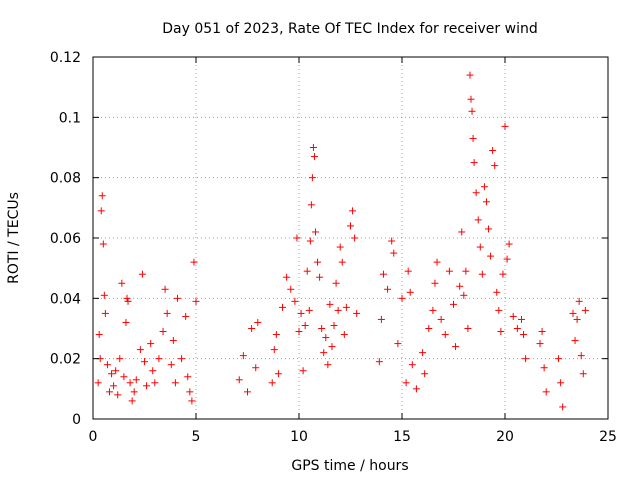  Describe the element at coordinates (65, 179) in the screenshot. I see `y-tick-label: 0.08` at that location.